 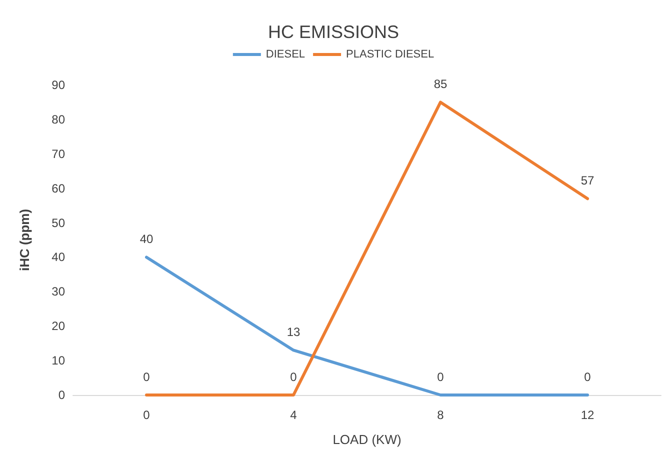 I want to click on y-tick-label: 60, so click(x=59, y=188).